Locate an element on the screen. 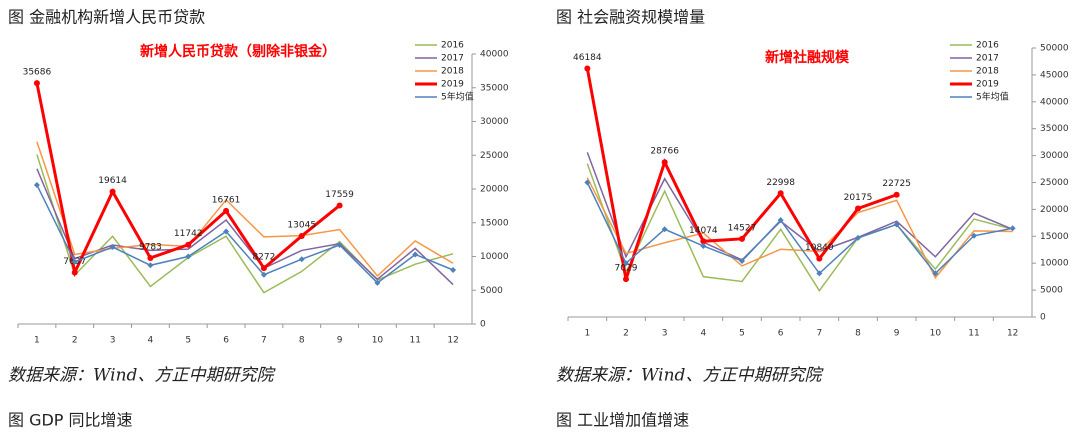 The width and height of the screenshot is (1080, 447). x-tick-label: 5 is located at coordinates (188, 341).